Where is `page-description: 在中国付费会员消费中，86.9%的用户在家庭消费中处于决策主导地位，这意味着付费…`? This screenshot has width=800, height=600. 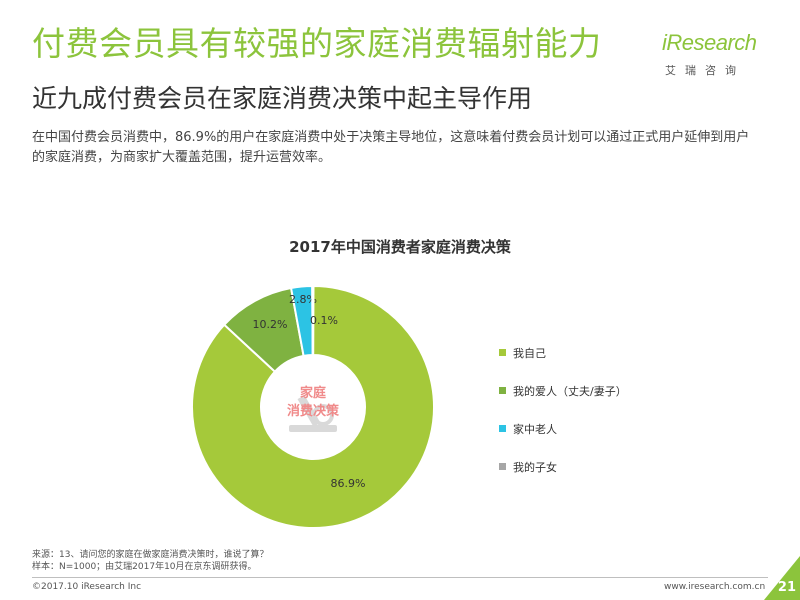
page-description: 在中国付费会员消费中，86.9%的用户在家庭消费中处于决策主导地位，这意味着付费… is located at coordinates (391, 147).